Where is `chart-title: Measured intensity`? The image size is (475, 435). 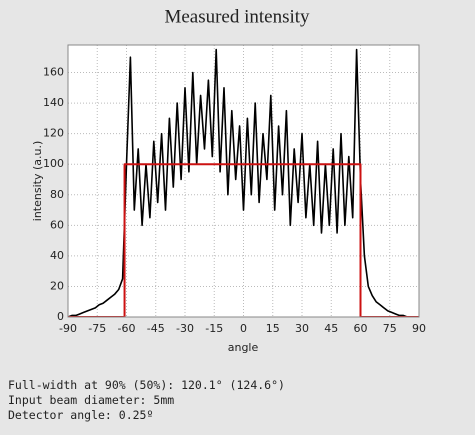 chart-title: Measured intensity is located at coordinates (237, 16).